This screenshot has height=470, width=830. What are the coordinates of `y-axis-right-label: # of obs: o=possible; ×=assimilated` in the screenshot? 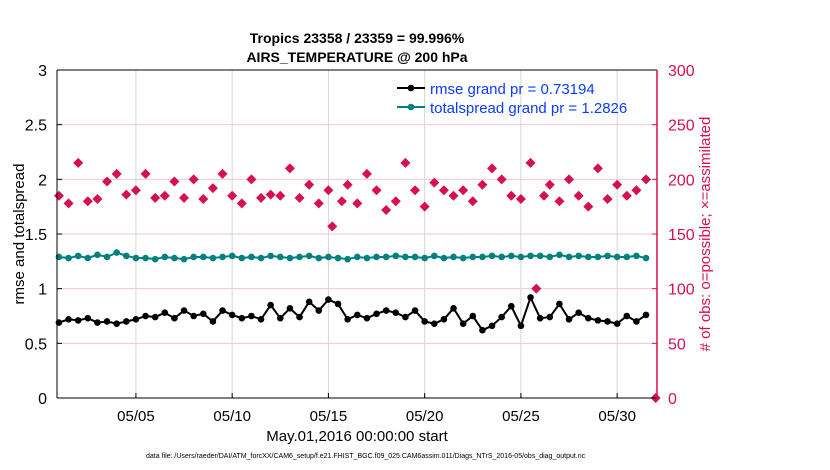 It's located at (705, 234).